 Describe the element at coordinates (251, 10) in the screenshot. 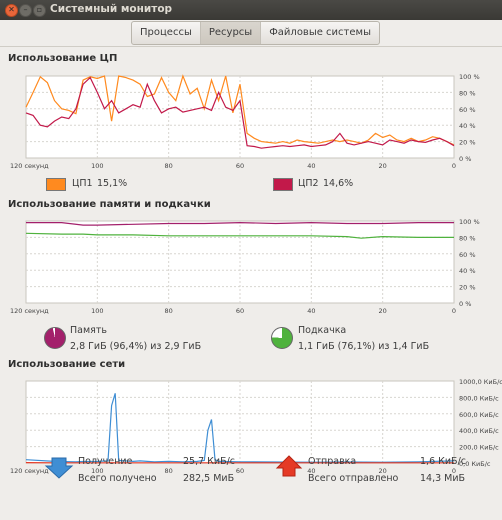

I see `title-bar: ✕ – ▫ Системный монитор` at that location.